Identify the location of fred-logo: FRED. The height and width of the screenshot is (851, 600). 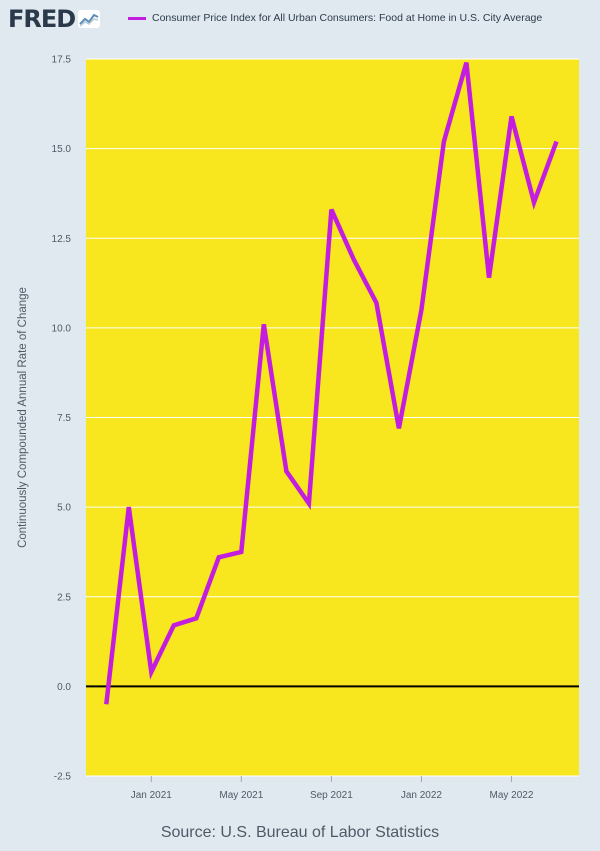
(54, 19).